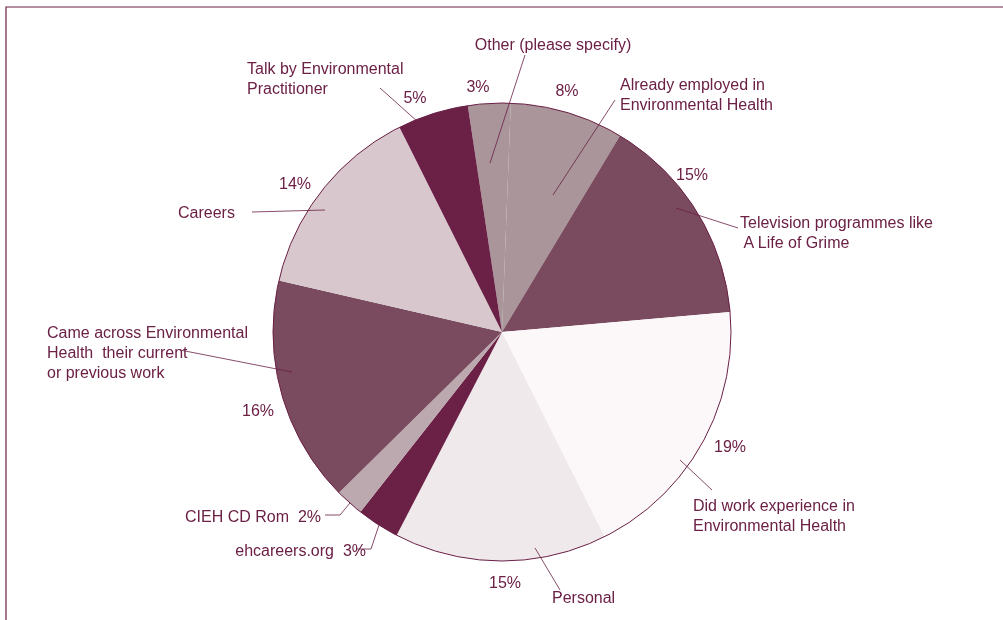  I want to click on slice-label: Personal, so click(584, 597).